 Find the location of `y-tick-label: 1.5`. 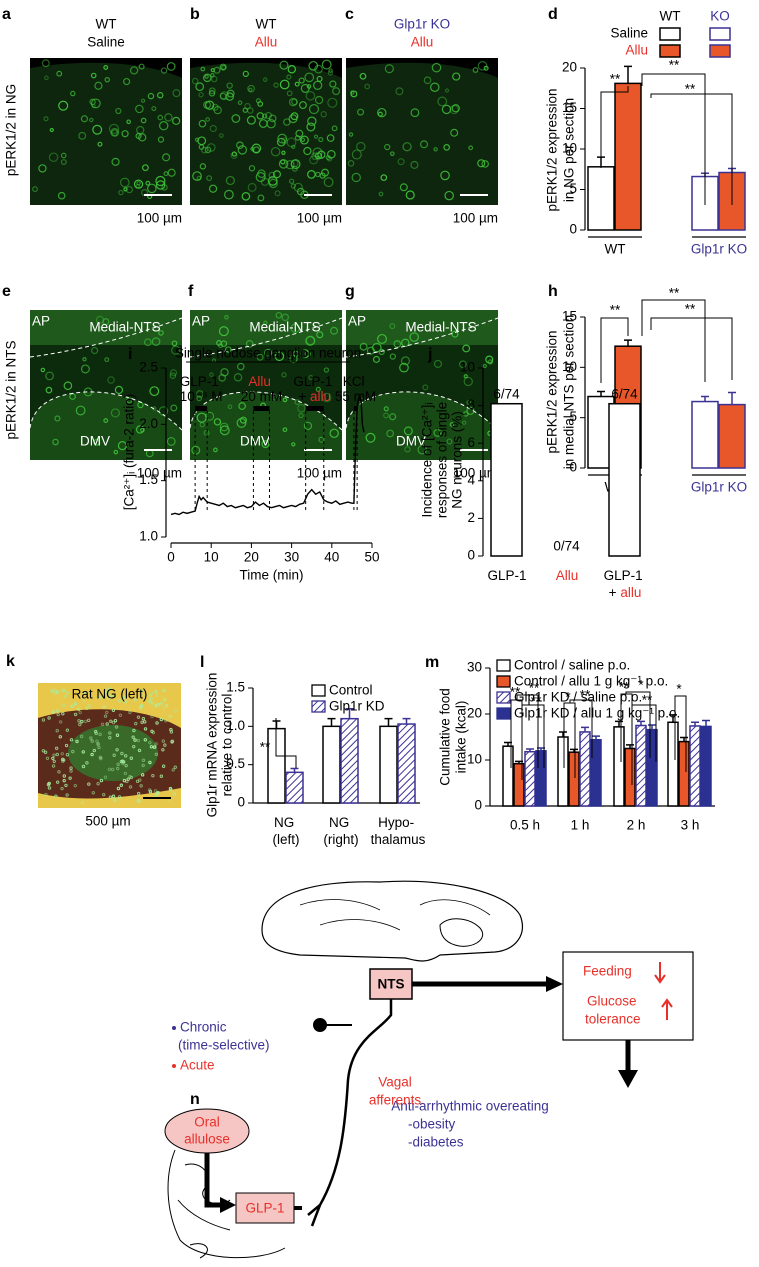

y-tick-label: 1.5 is located at coordinates (235, 687).